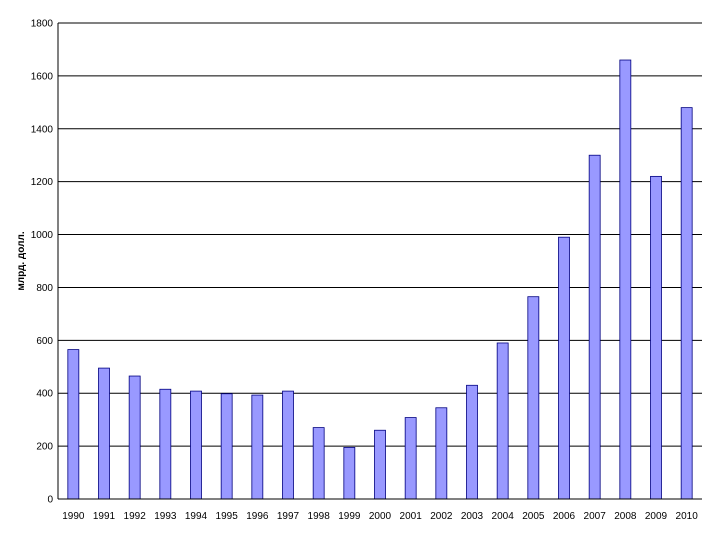 The width and height of the screenshot is (720, 540). Describe the element at coordinates (533, 516) in the screenshot. I see `x-tick-label: 2005` at that location.